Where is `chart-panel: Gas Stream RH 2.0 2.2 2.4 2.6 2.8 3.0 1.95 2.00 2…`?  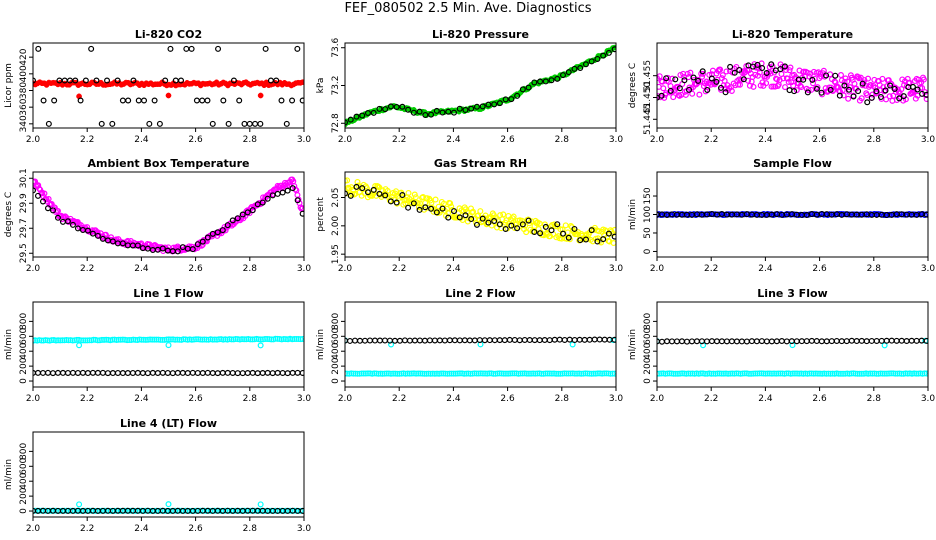
chart-panel: Gas Stream RH 2.0 2.2 2.4 2.6 2.8 3.0 1.95 2.00 2… is located at coordinates (469, 215).